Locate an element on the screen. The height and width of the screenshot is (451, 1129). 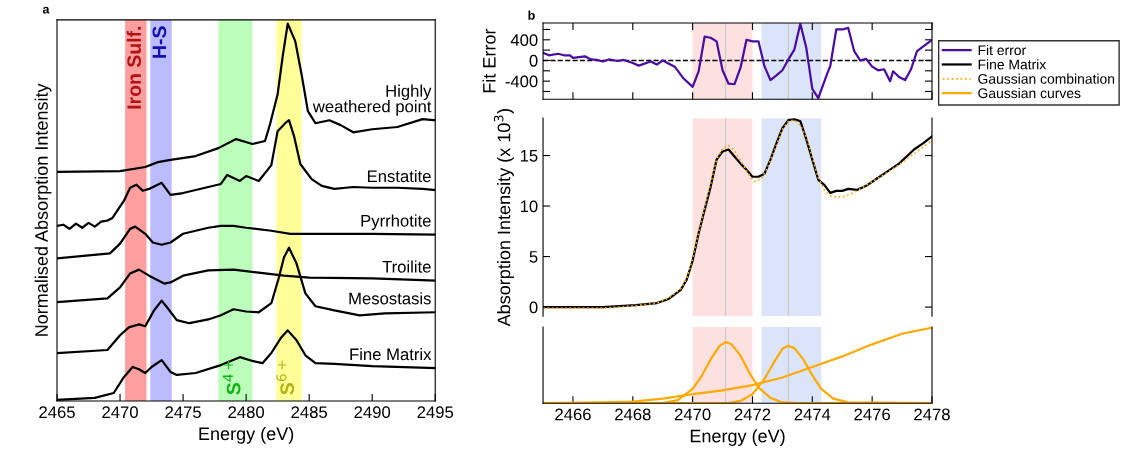
x-tick-label: 2472 is located at coordinates (752, 414).